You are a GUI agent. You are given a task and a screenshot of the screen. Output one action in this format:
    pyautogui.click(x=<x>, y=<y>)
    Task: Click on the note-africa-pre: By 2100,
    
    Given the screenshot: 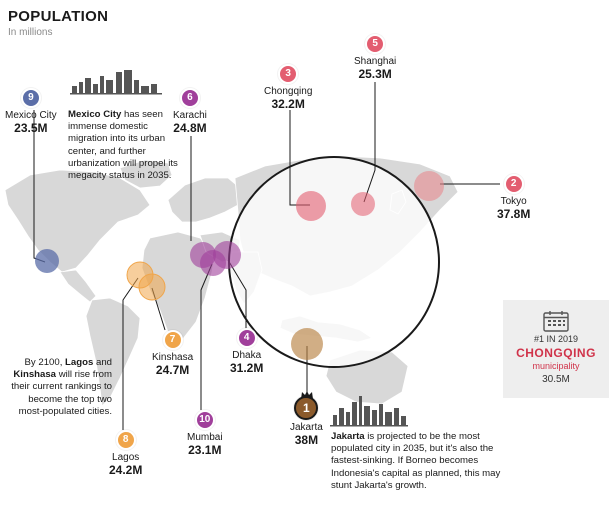 What is the action you would take?
    pyautogui.click(x=45, y=362)
    